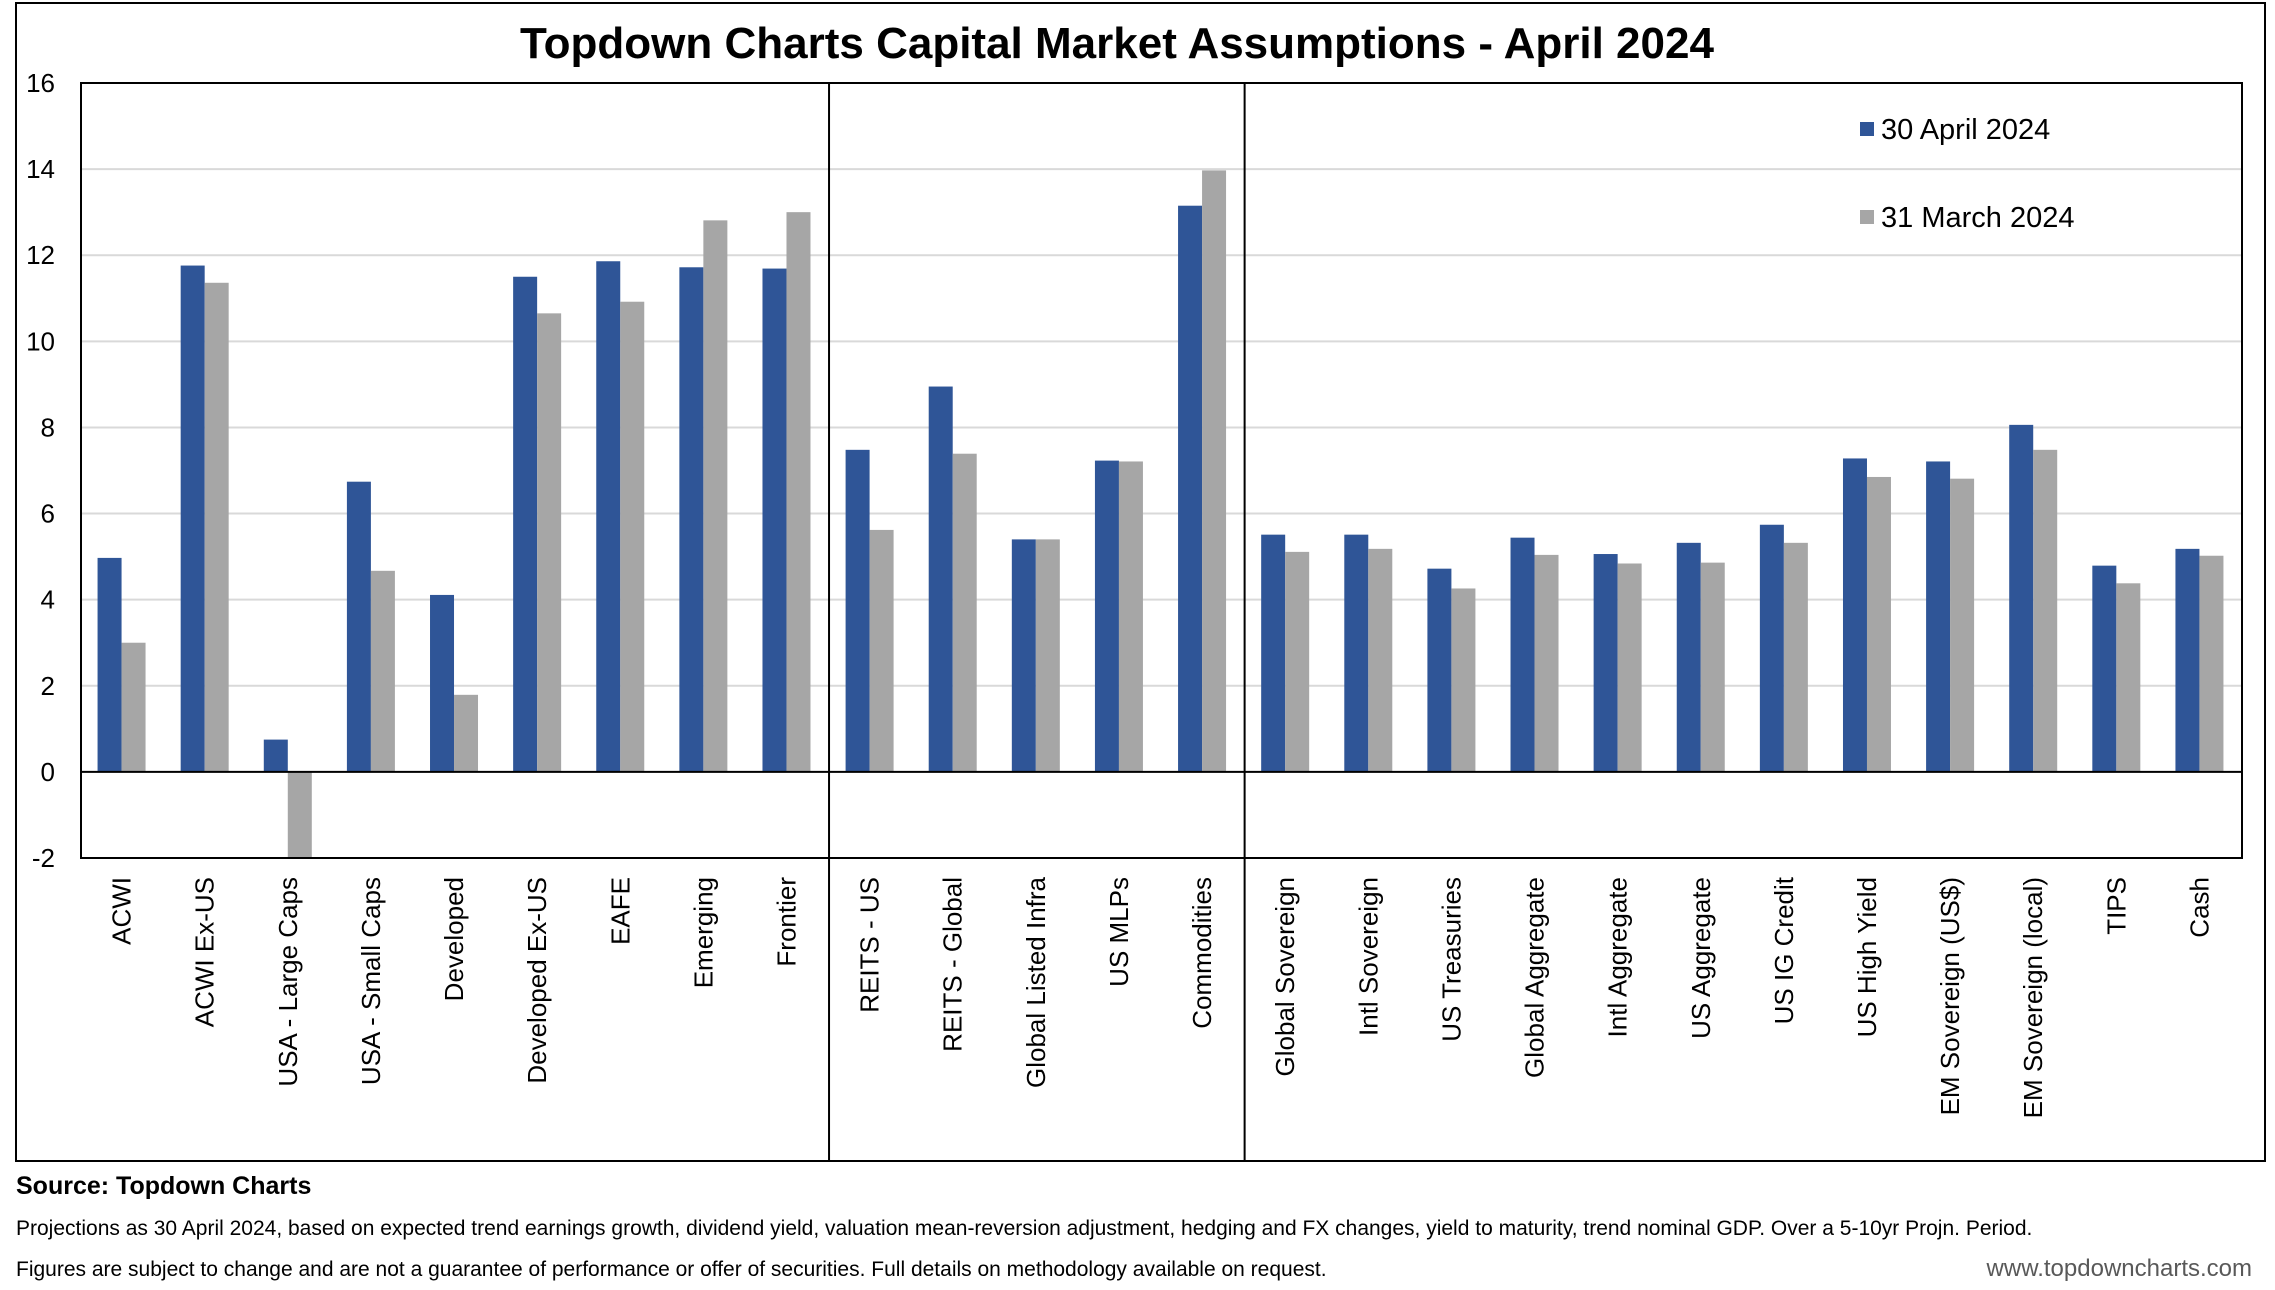 The width and height of the screenshot is (2275, 1290). Describe the element at coordinates (48, 427) in the screenshot. I see `y-tick-label: 8` at that location.